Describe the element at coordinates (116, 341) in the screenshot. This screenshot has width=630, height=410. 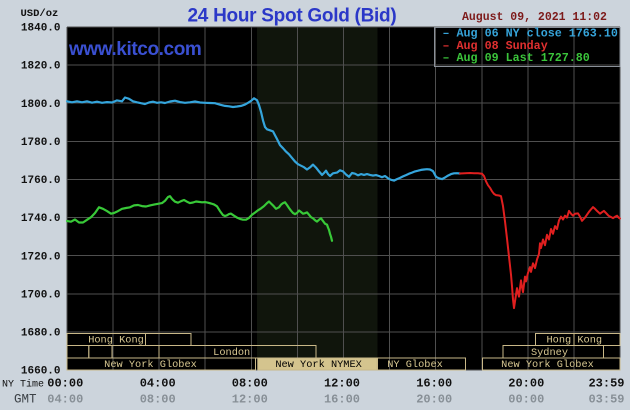
I see `svg-text: Hong Kong` at that location.